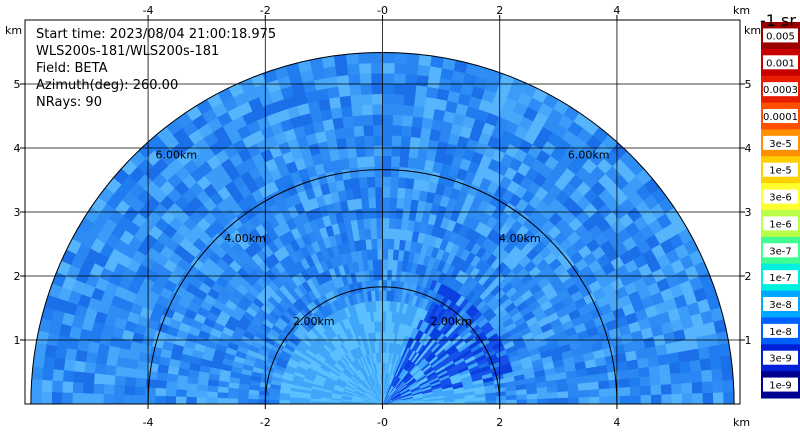  I want to click on y-tick-label-right: 2, so click(748, 276).